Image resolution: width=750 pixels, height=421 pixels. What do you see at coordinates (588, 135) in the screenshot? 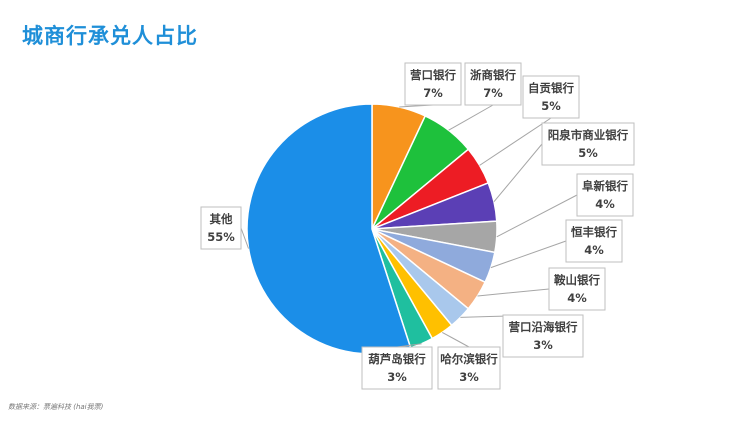
I see `data-label-name-3: 阳泉市商业银行` at bounding box center [588, 135].